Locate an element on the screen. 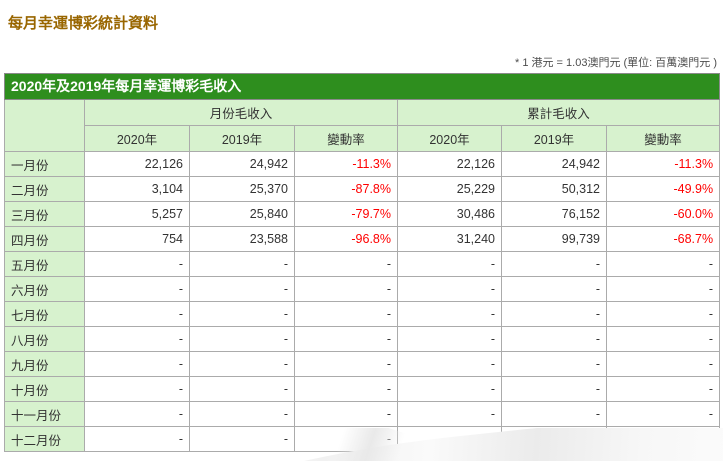 This screenshot has width=723, height=461. table-row: 九月份 - - - - - - is located at coordinates (362, 364).